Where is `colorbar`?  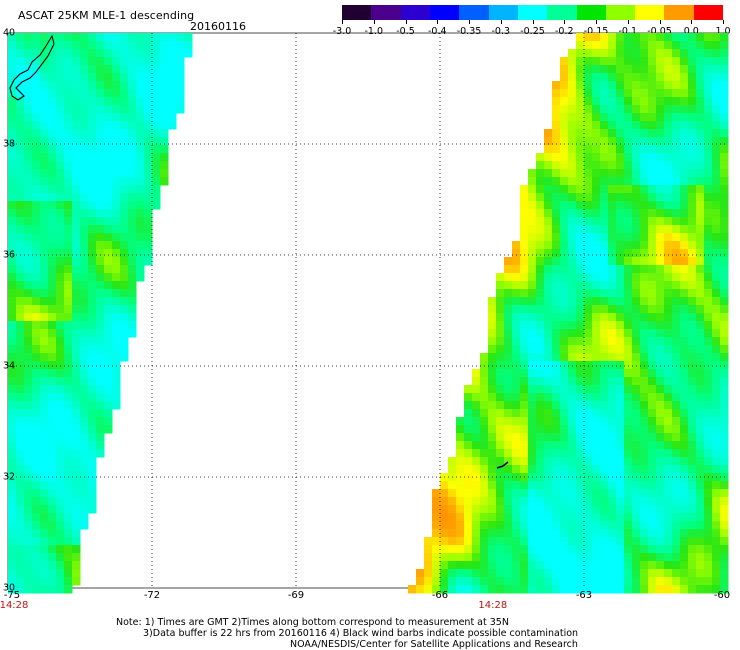 colorbar is located at coordinates (533, 12).